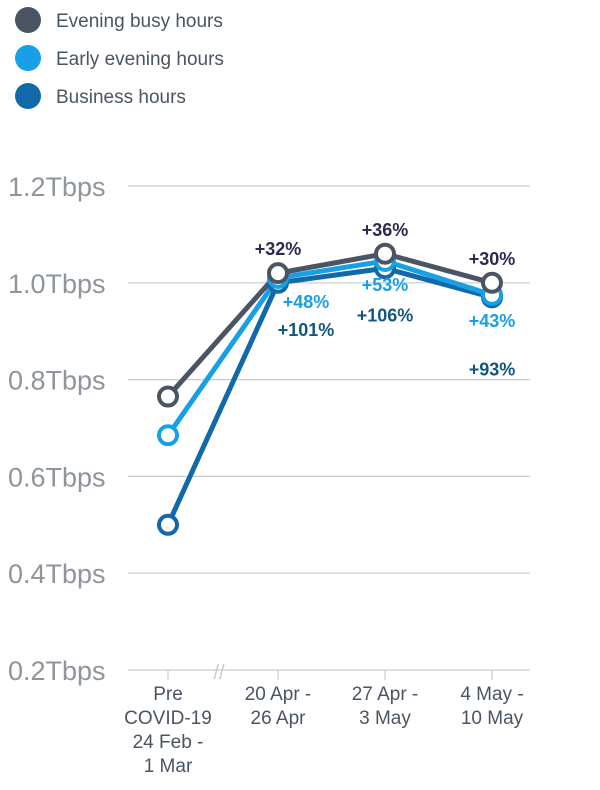 The image size is (600, 790). Describe the element at coordinates (385, 300) in the screenshot. I see `annotations: +32% +36% +30% +48% +53% +43% +101% +106% +93%` at that location.